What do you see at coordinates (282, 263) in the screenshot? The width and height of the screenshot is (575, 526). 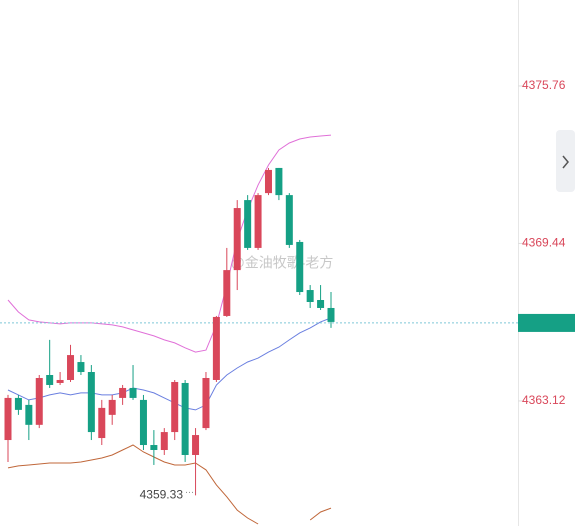 I see `watermark: @金油牧歌-老方` at bounding box center [282, 263].